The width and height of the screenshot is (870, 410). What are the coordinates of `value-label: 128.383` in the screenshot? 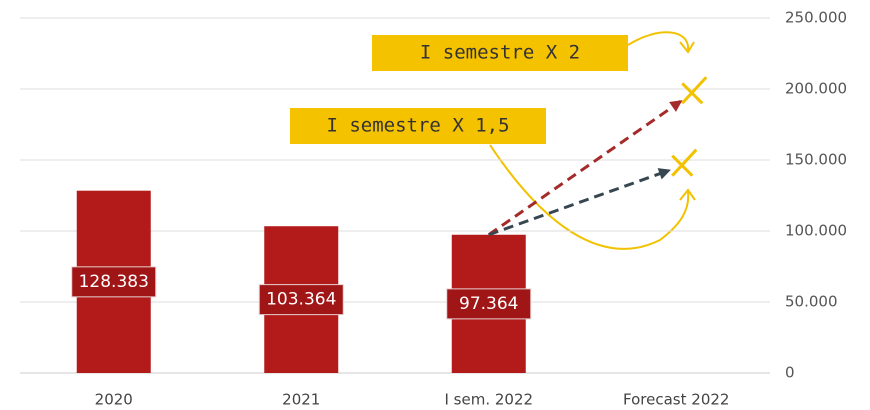 It's located at (114, 282).